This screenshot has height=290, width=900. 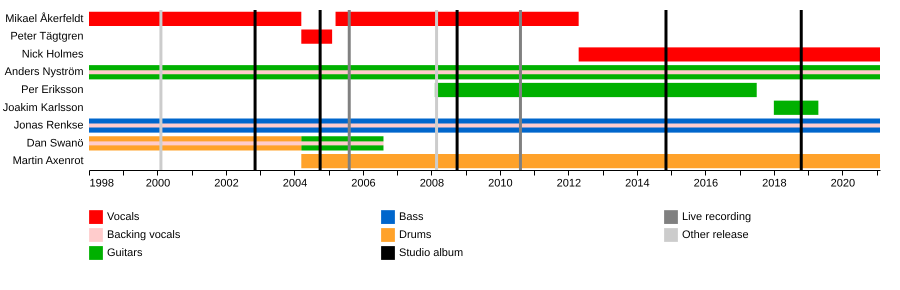 What do you see at coordinates (774, 184) in the screenshot?
I see `x-tick-label: 2018` at bounding box center [774, 184].